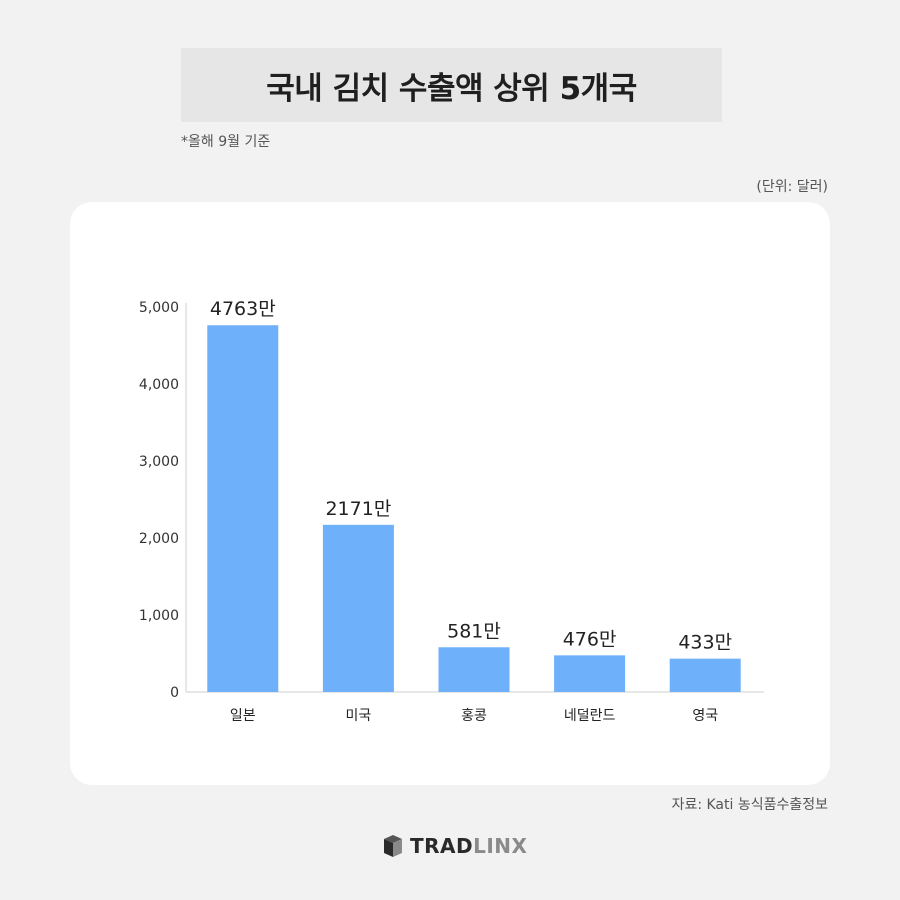 Image resolution: width=900 pixels, height=900 pixels. What do you see at coordinates (159, 462) in the screenshot?
I see `y-tick-label: 3,000` at bounding box center [159, 462].